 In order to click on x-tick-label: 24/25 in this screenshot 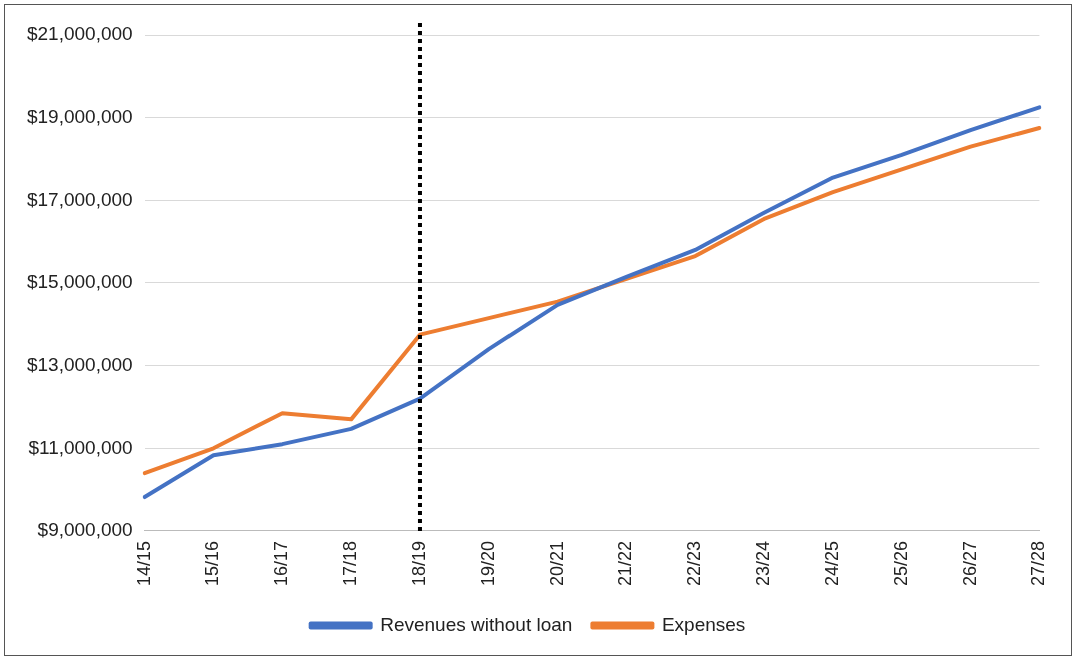, I will do `click(831, 563)`.